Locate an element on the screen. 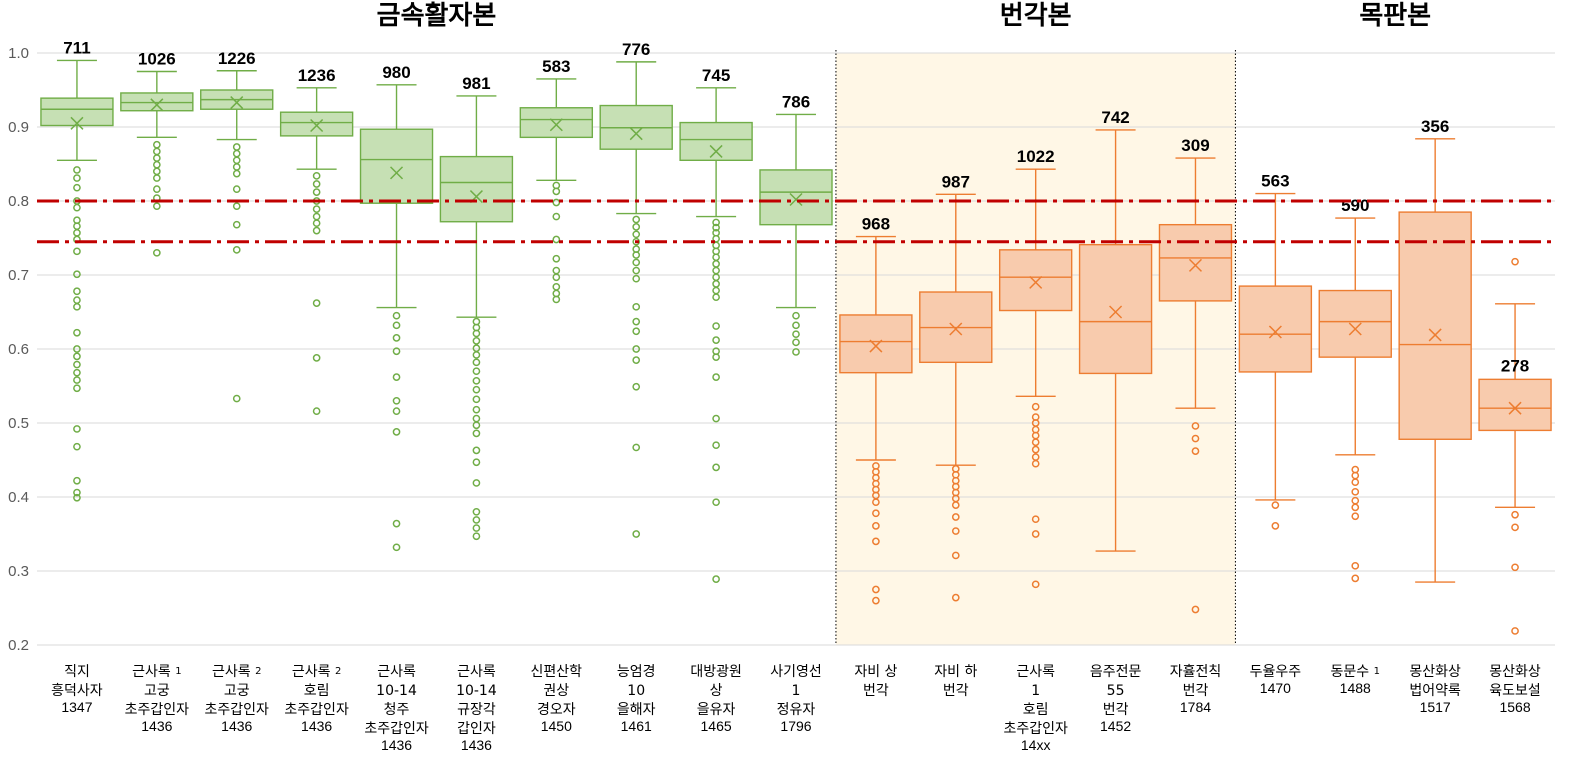 The height and width of the screenshot is (765, 1577). category-label-line: 대방광원 is located at coordinates (716, 672).